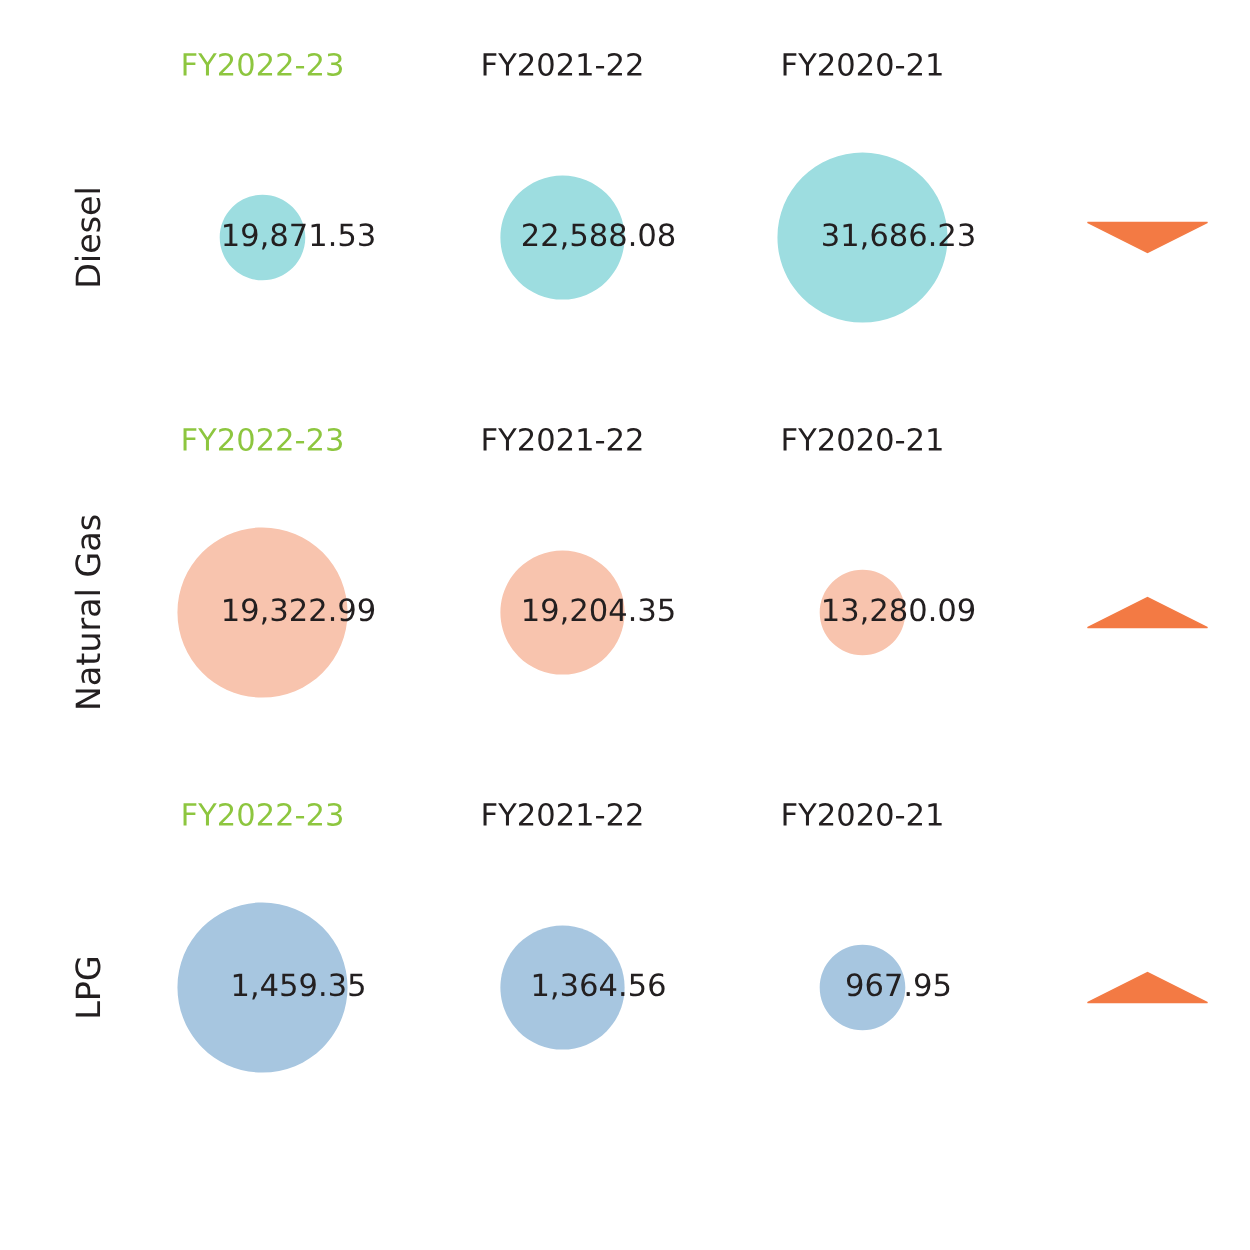 Image resolution: width=1250 pixels, height=1250 pixels. Describe the element at coordinates (598, 236) in the screenshot. I see `data-label: 22,588.08` at that location.